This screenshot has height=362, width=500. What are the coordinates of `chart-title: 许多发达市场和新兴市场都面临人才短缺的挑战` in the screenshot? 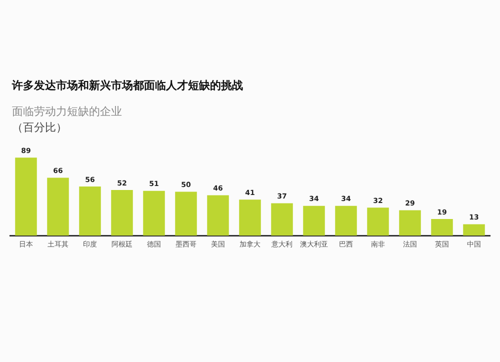 It's located at (127, 85).